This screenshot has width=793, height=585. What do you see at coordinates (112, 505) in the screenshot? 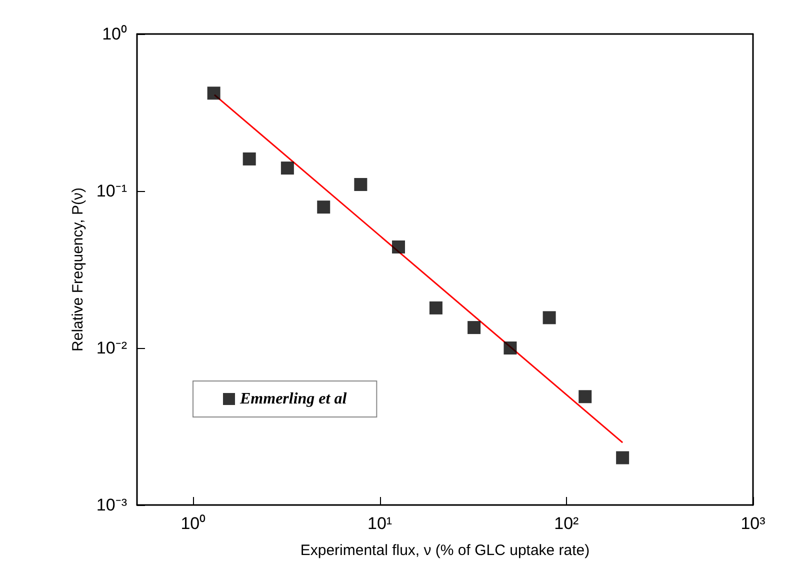
I see `y-tick-label: 10⁻³` at bounding box center [112, 505].